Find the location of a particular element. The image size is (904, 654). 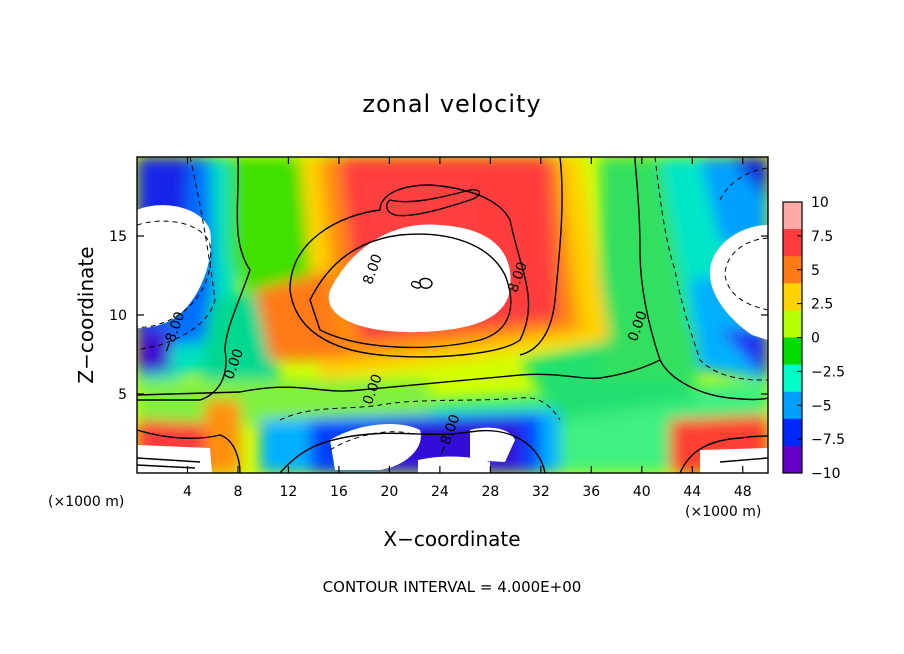

y-tick-label: 10 is located at coordinates (118, 316).